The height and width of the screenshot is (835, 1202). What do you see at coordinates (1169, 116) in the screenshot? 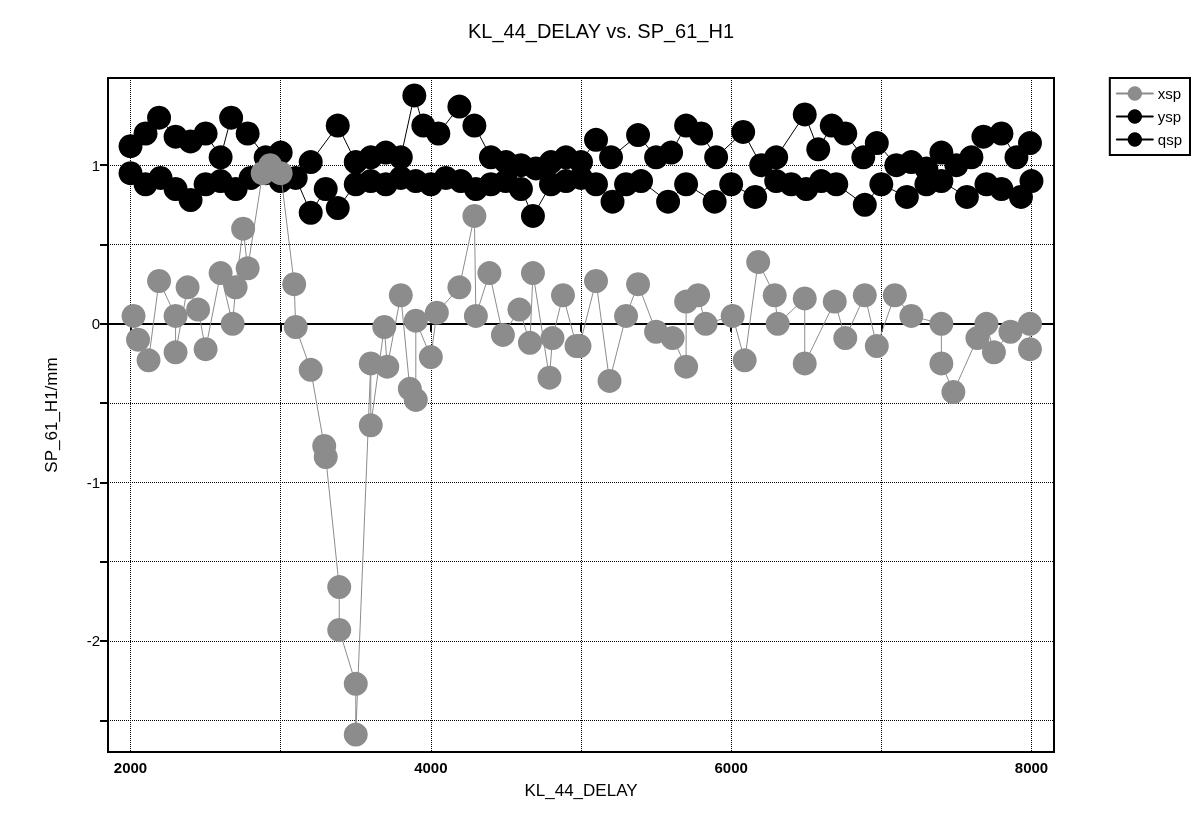
I see `legend-label: ysp` at bounding box center [1169, 116].